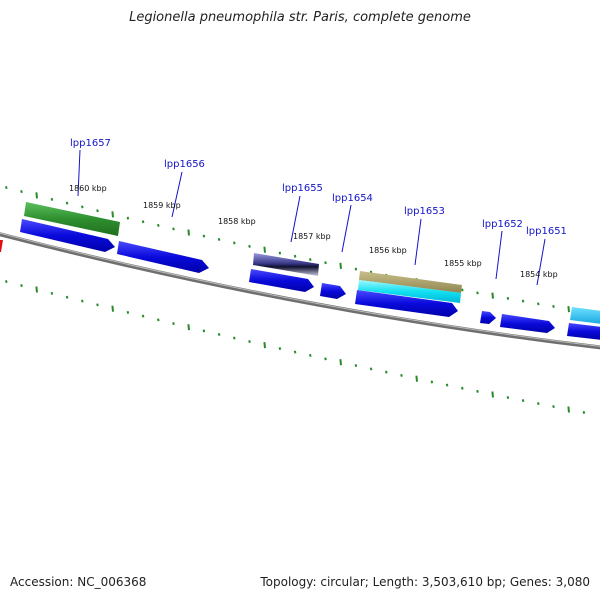 The image size is (600, 600). What do you see at coordinates (352, 198) in the screenshot?
I see `gene-label-lpp1654: lpp1654` at bounding box center [352, 198].